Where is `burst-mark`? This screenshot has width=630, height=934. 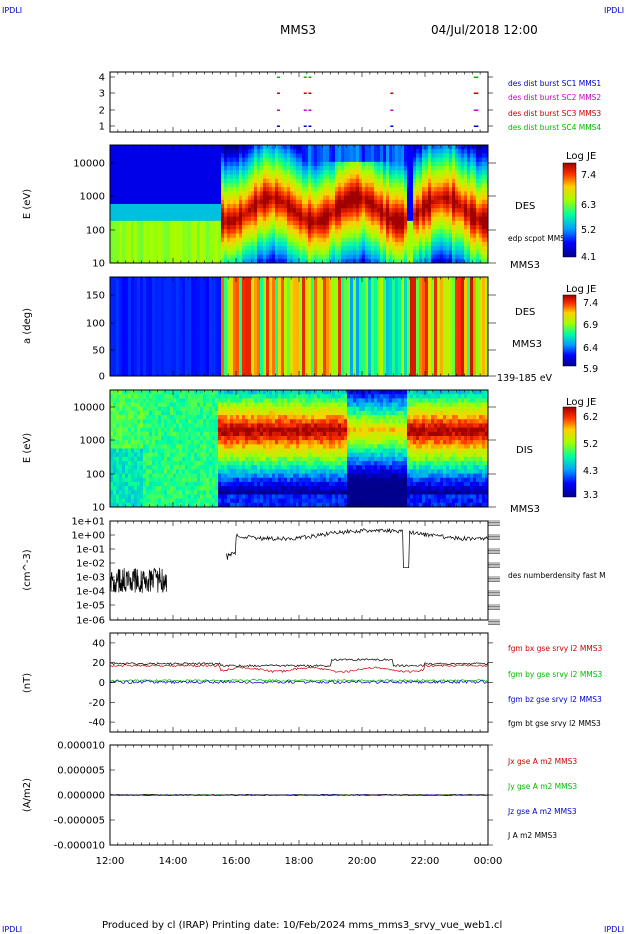 burst-mark is located at coordinates (477, 110).